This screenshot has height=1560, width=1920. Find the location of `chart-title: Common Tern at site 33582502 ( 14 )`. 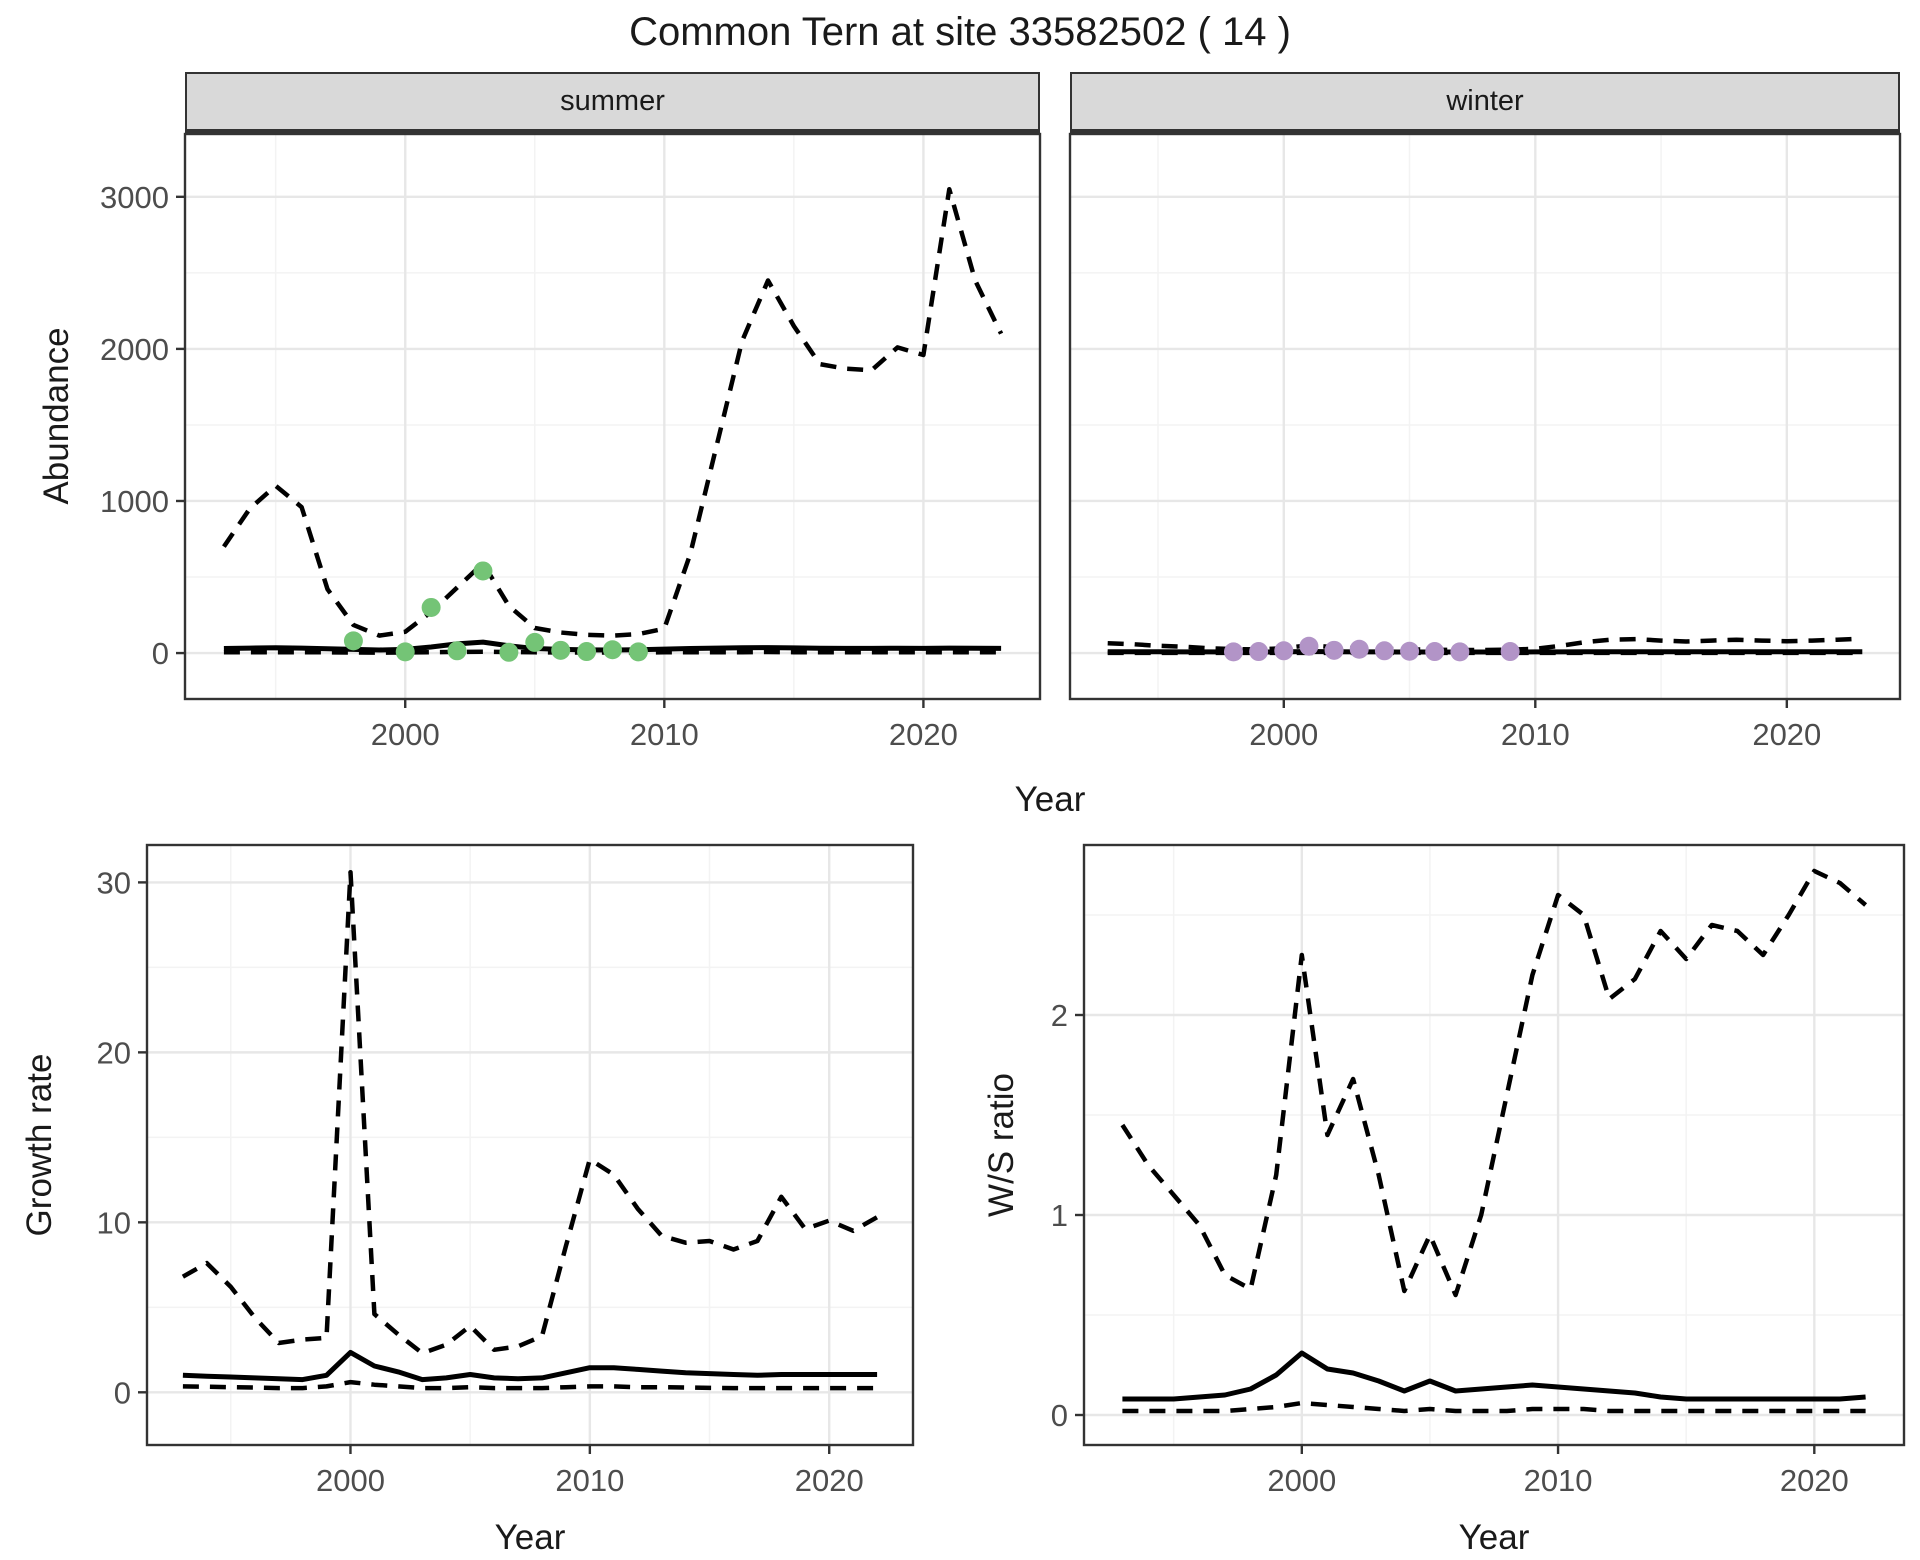

chart-title: Common Tern at site 33582502 ( 14 ) is located at coordinates (960, 32).